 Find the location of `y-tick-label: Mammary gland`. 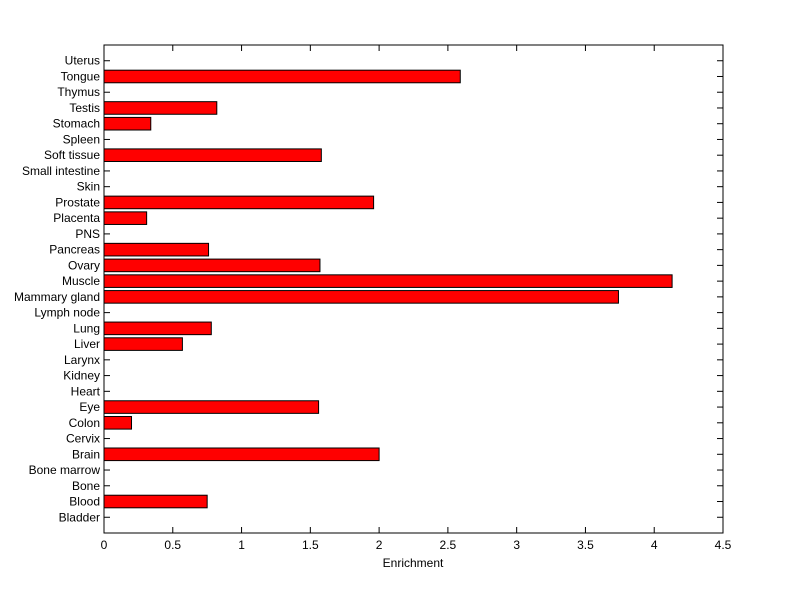

y-tick-label: Mammary gland is located at coordinates (57, 297).